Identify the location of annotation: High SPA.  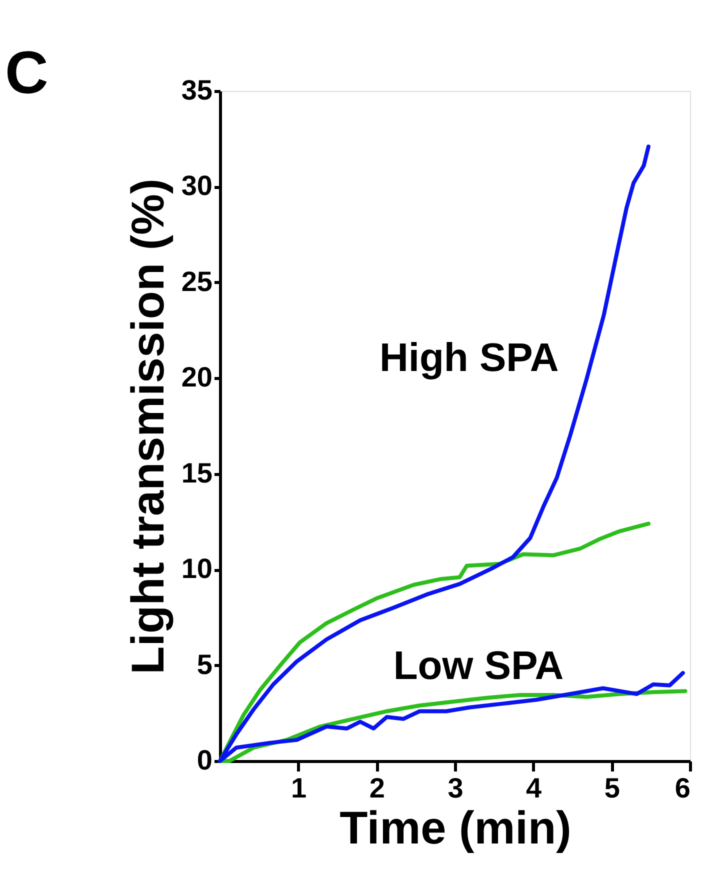
(469, 358).